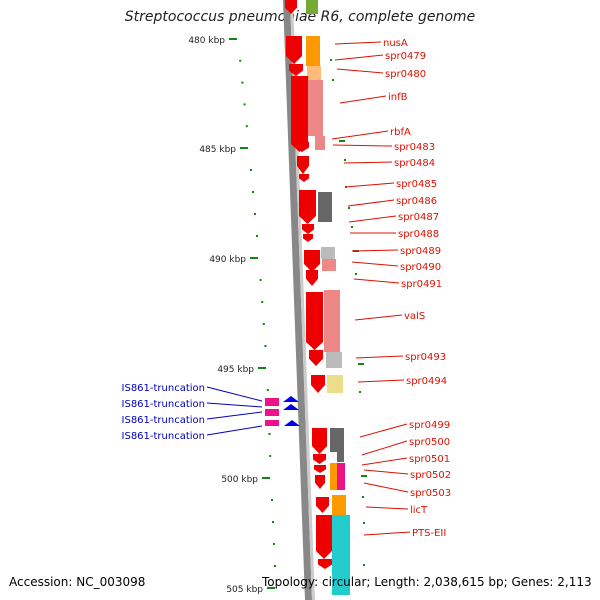 This screenshot has width=600, height=600. I want to click on gene-label: spr0502, so click(430, 475).